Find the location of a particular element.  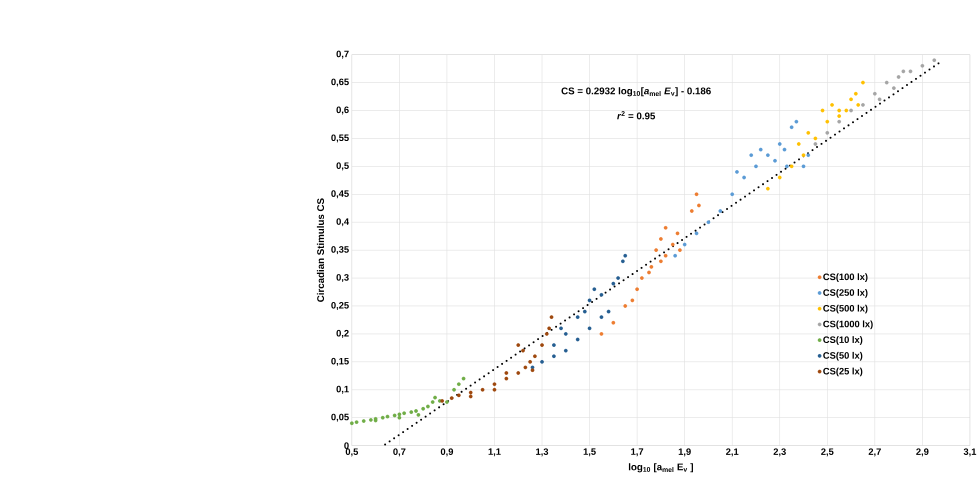

legend-label: CS(250 lx) is located at coordinates (845, 293).